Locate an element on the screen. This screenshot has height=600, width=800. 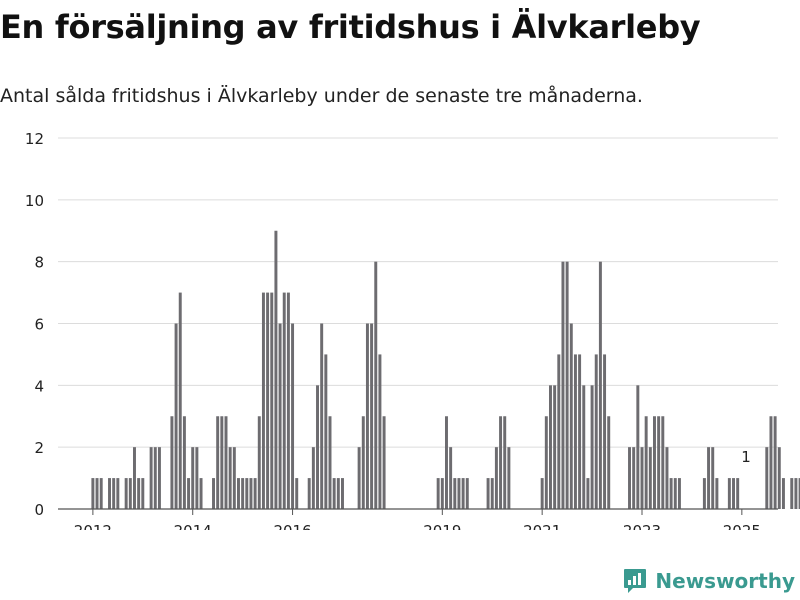
x-tick-label: 2021 is located at coordinates (542, 526).